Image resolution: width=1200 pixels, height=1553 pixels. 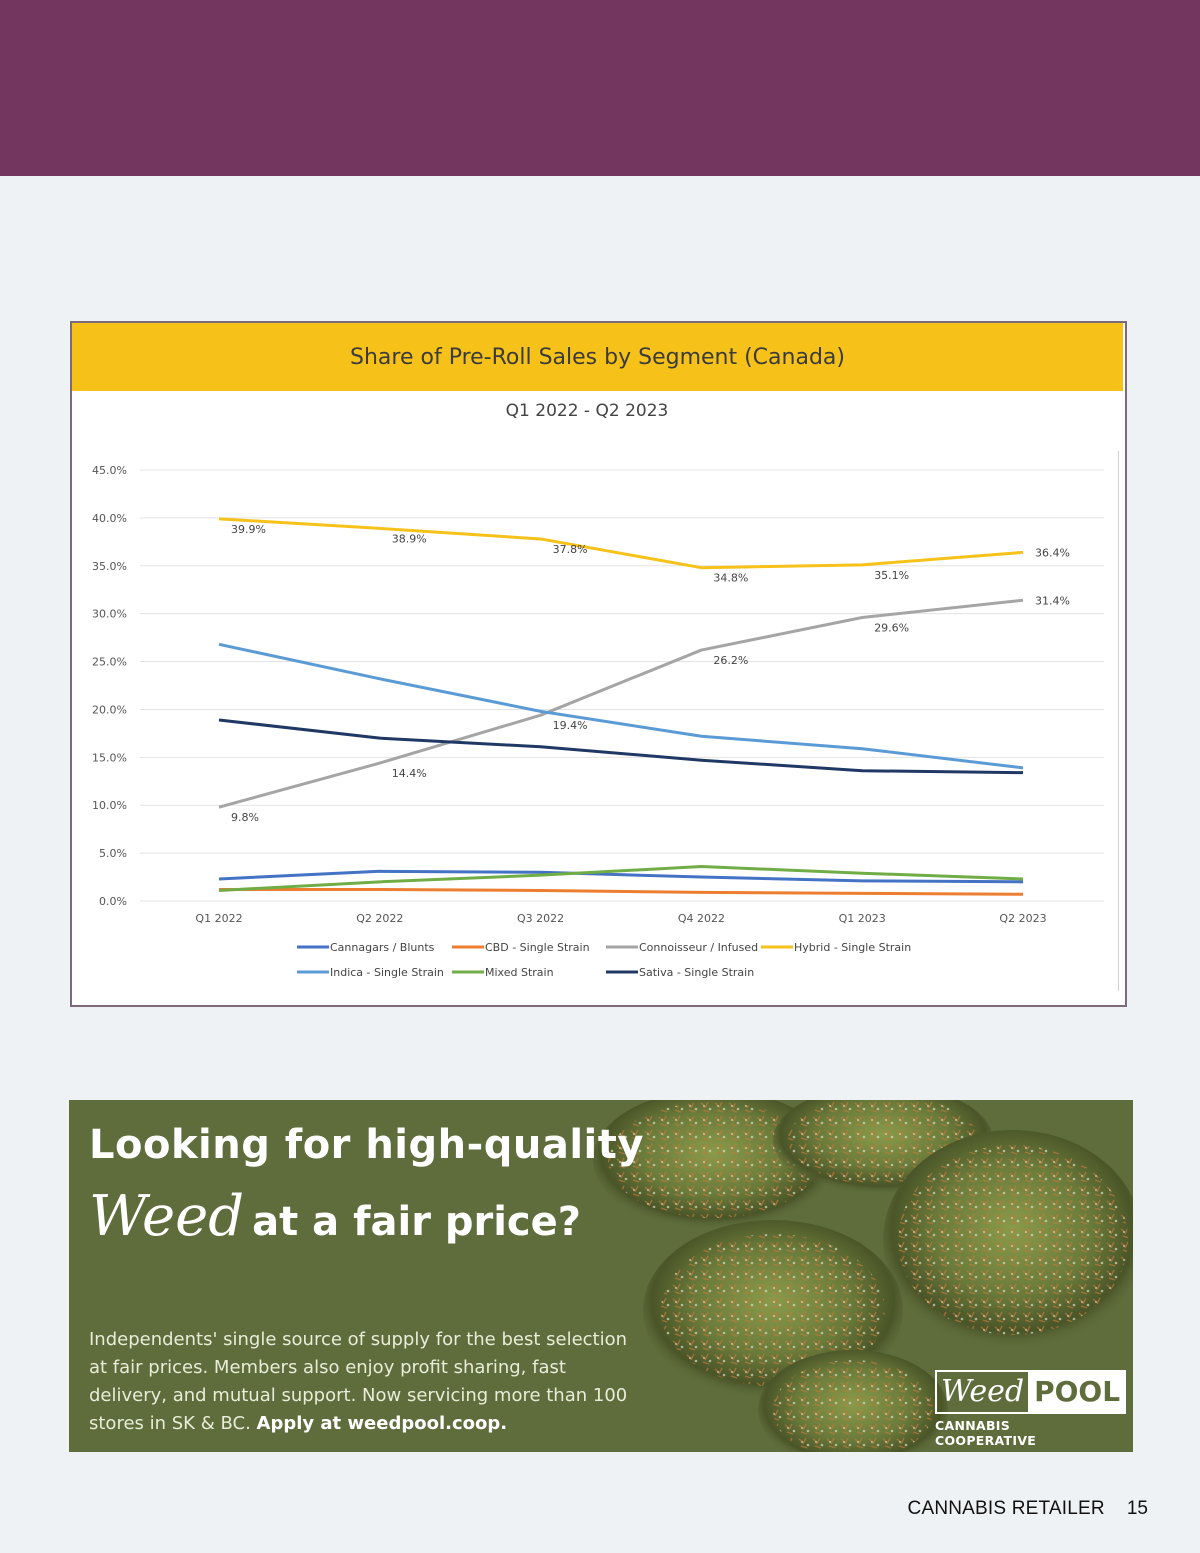 I want to click on weedpool-logo: Weed POOL CANNABIS COOPERATIVE, so click(x=1031, y=1409).